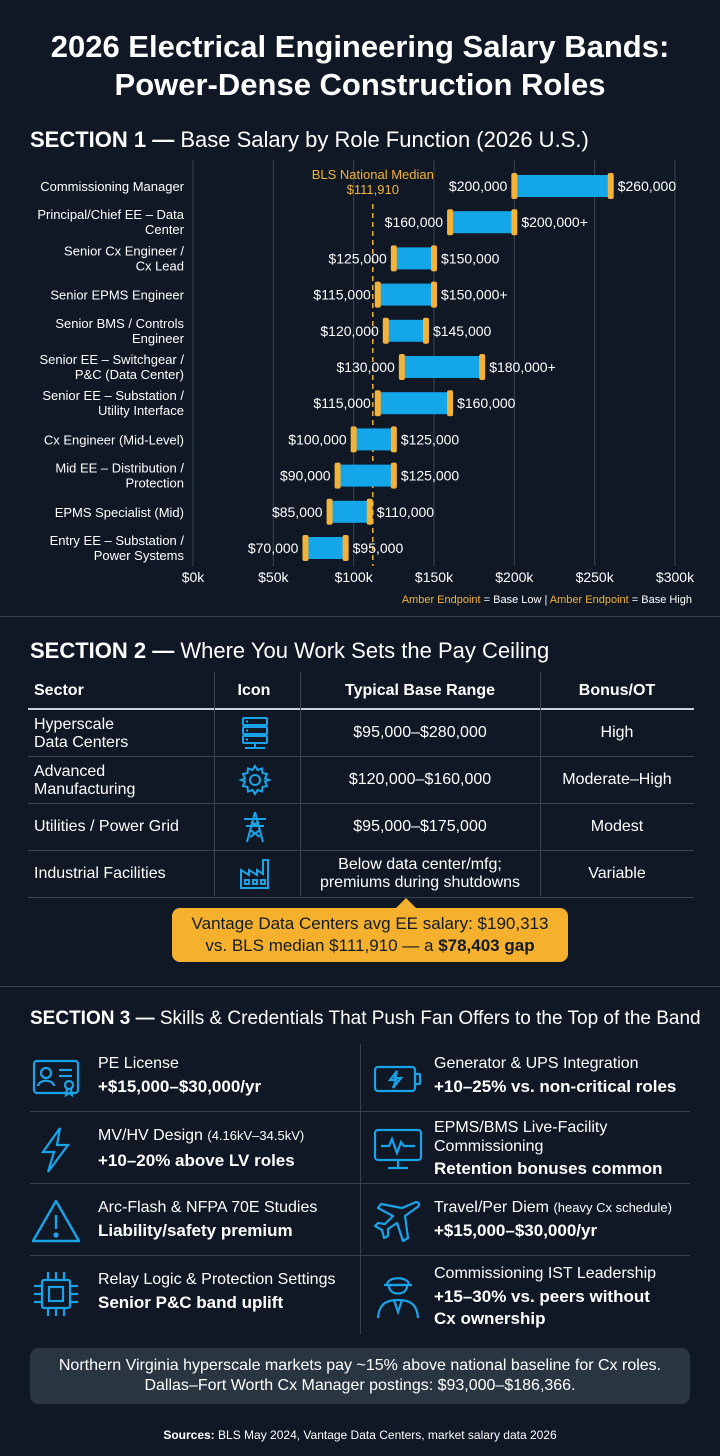  What do you see at coordinates (217, 1279) in the screenshot?
I see `skill-title: Relay Logic & Protection Settings` at bounding box center [217, 1279].